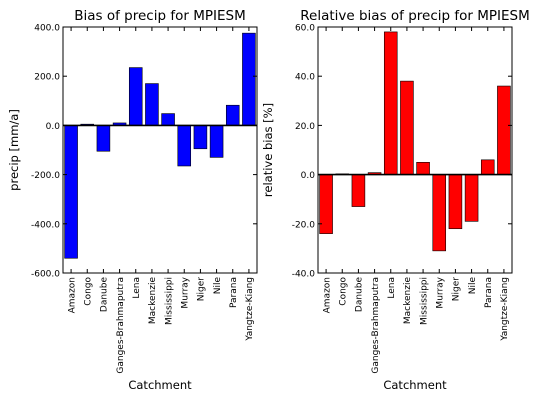 The image size is (545, 406). Describe the element at coordinates (159, 16) in the screenshot. I see `chart-title: Bias of precip for MPIESM` at that location.